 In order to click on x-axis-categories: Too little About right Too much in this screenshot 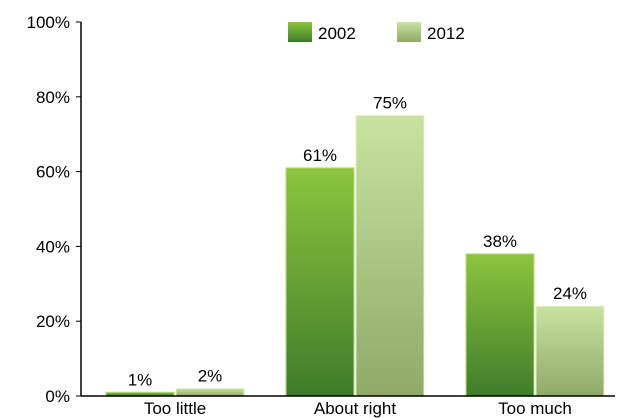, I will do `click(358, 408)`.